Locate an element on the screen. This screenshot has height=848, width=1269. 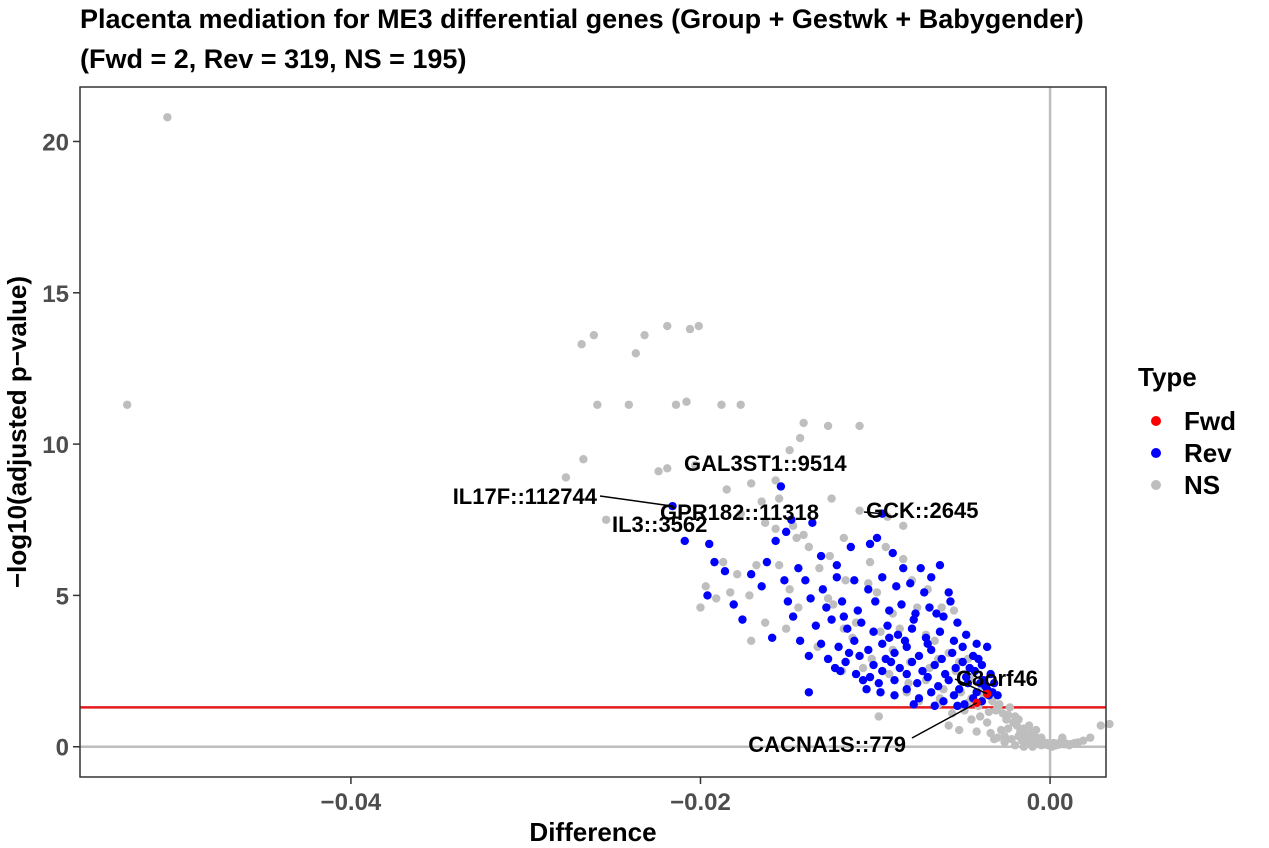
legend-key-ns is located at coordinates (1156, 485).